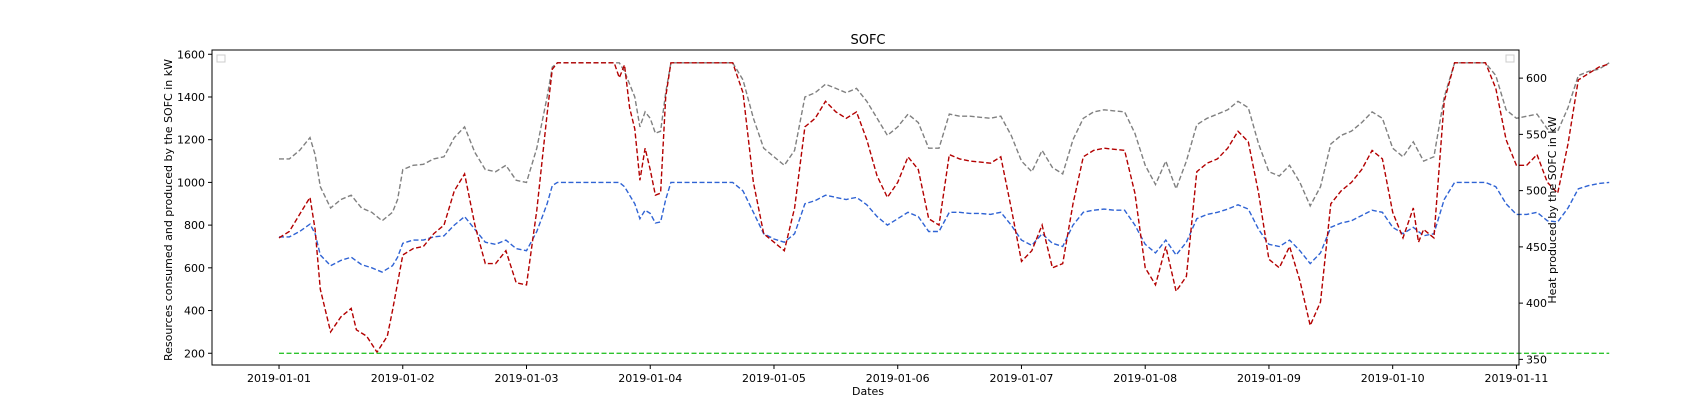 The width and height of the screenshot is (1684, 417). I want to click on right-tick-label: 350, so click(1536, 359).